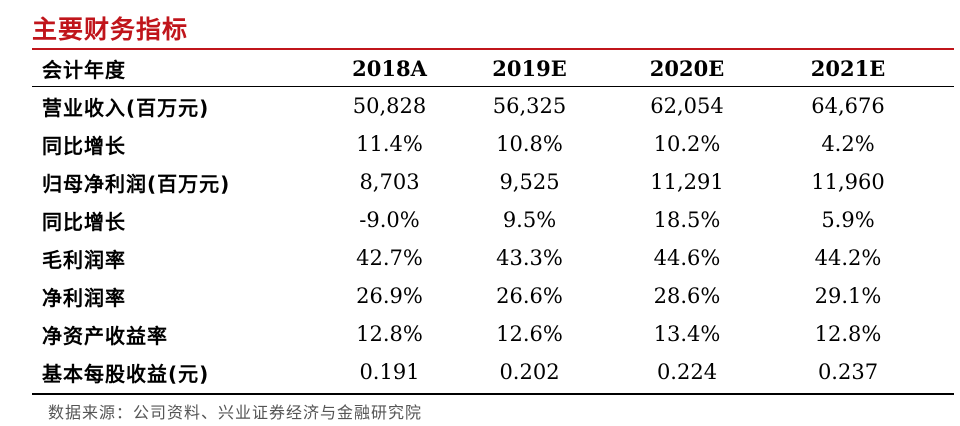 The image size is (960, 426). Describe the element at coordinates (529, 258) in the screenshot. I see `table-cell: 43.3%` at that location.